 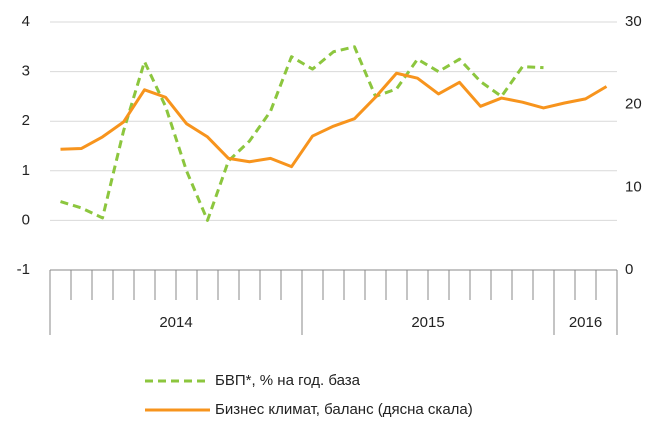 I want to click on year-label: 2015, so click(x=427, y=322).